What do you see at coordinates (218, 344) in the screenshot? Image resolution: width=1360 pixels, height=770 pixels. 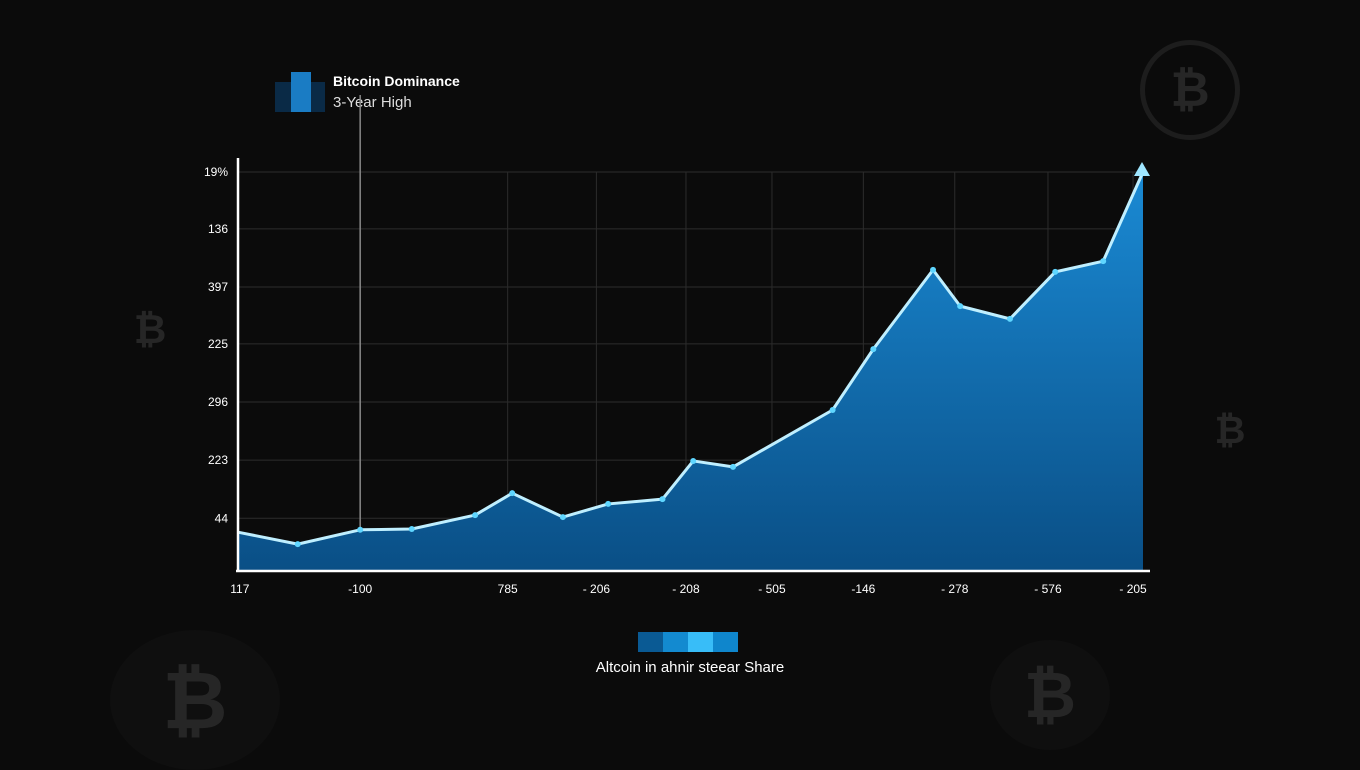 I see `y-tick-label: 225` at bounding box center [218, 344].